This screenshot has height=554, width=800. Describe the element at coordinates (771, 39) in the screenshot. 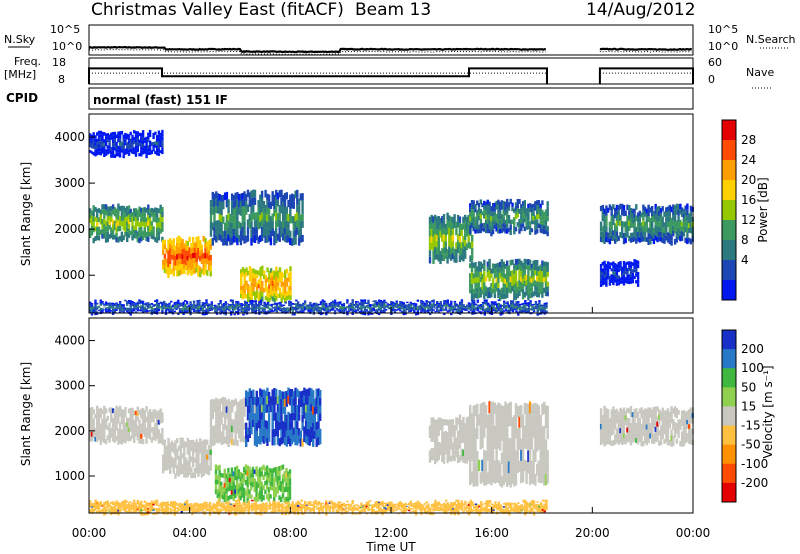

I see `noise-right-label: N.Search` at that location.